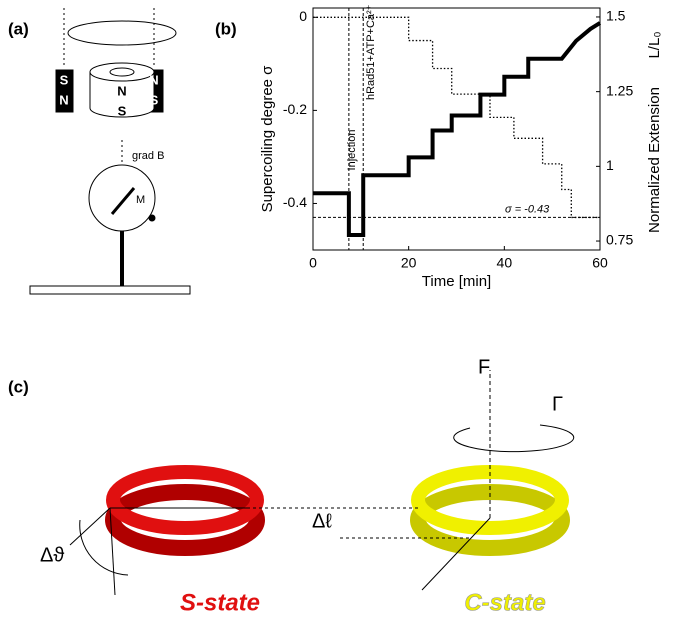 The image size is (679, 621). Describe the element at coordinates (600, 263) in the screenshot. I see `x-tick-label: 60` at that location.